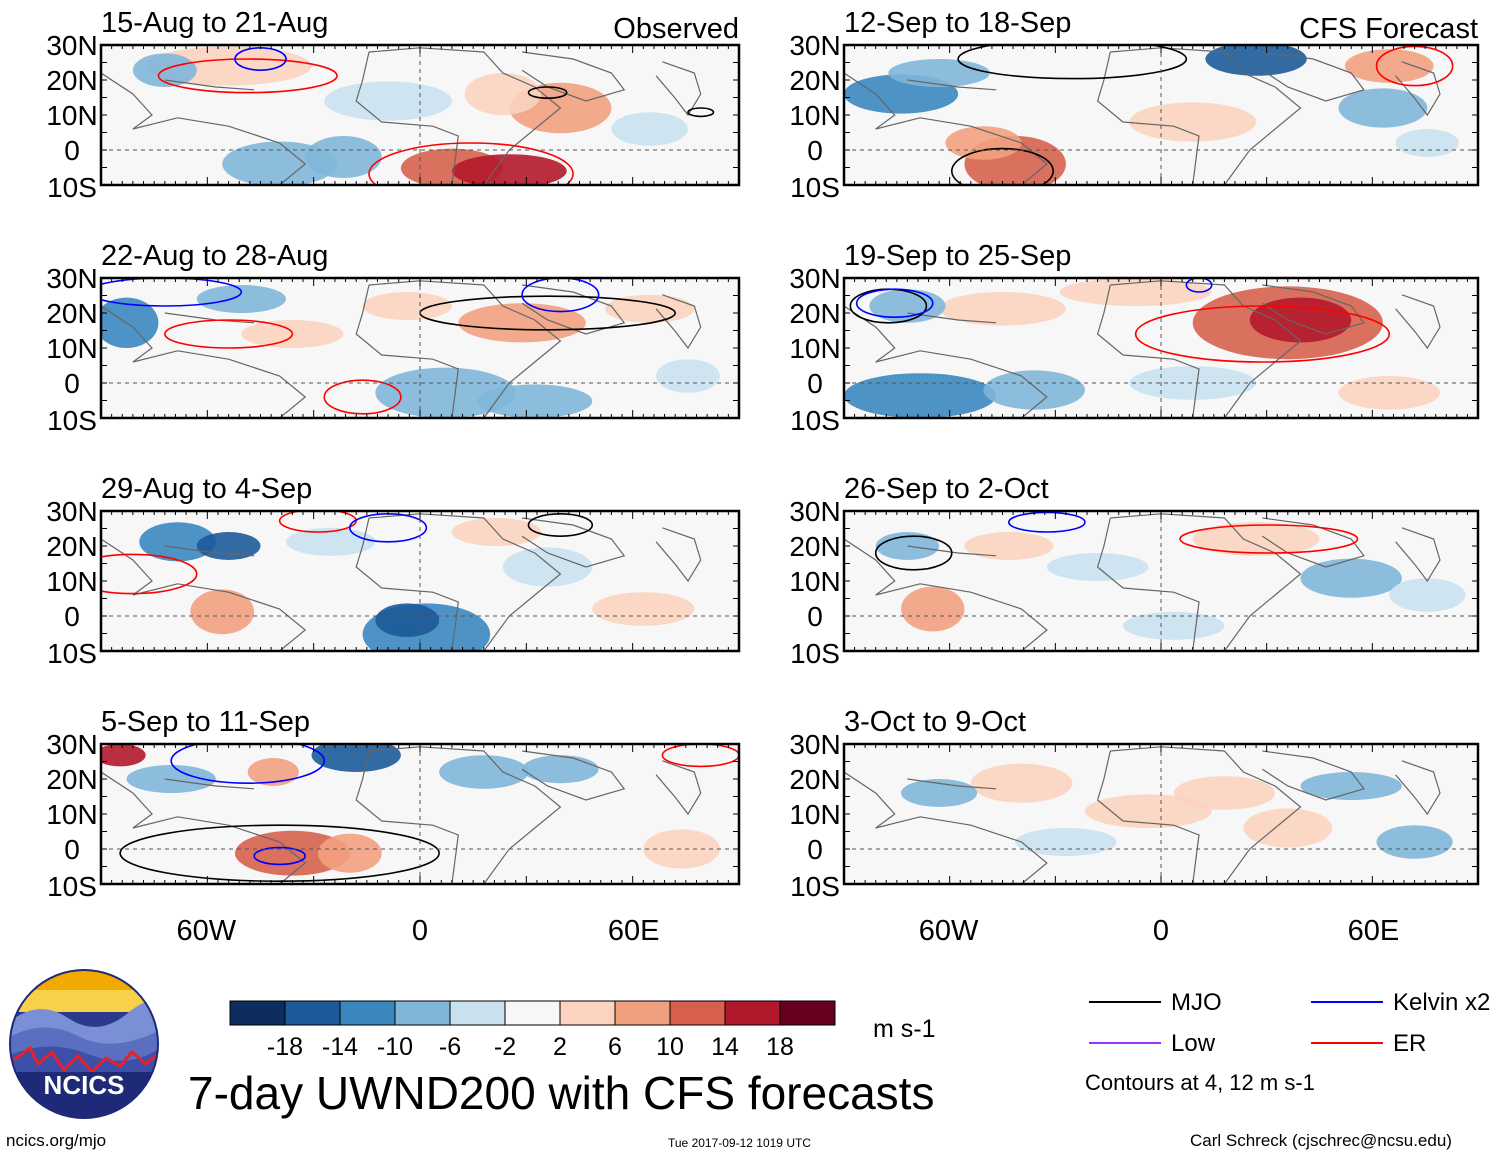 The height and width of the screenshot is (1158, 1510). What do you see at coordinates (450, 1047) in the screenshot?
I see `colorbar-tick-label: -6` at bounding box center [450, 1047].